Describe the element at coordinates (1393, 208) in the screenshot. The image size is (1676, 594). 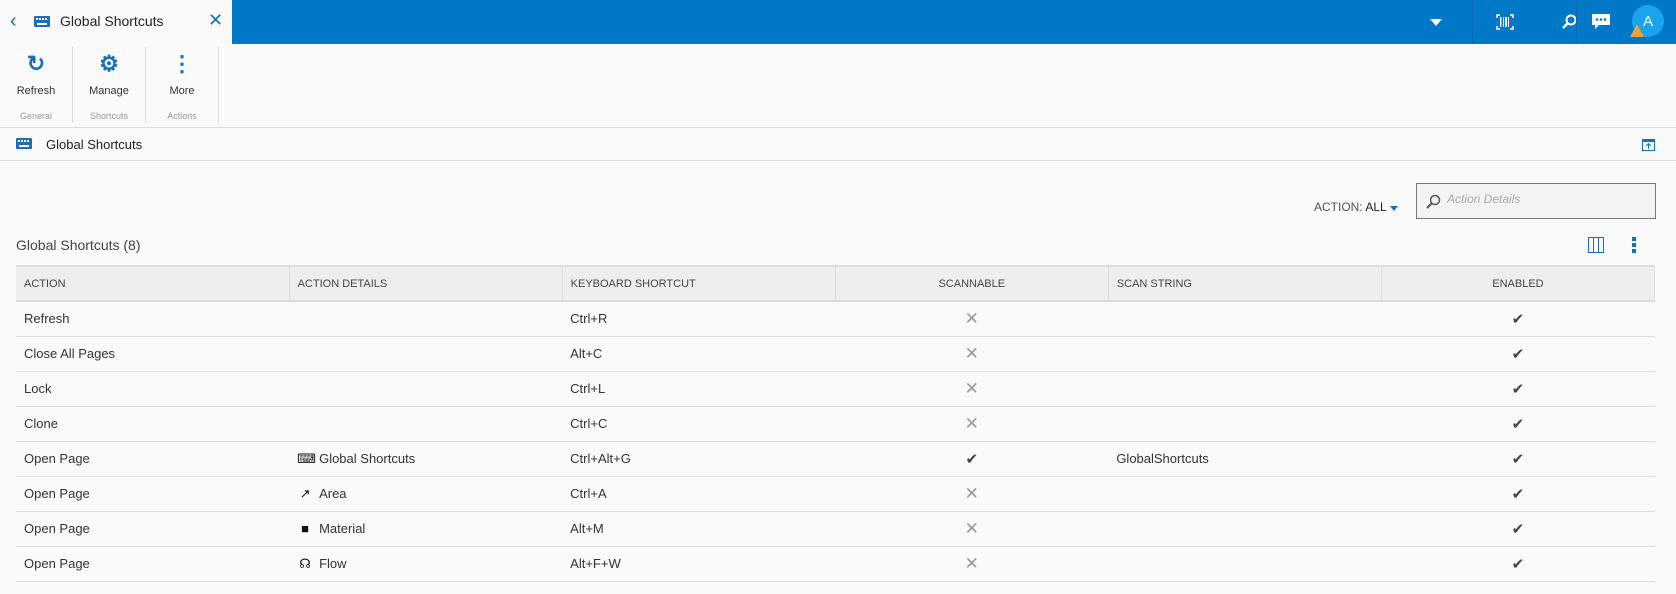
I see `chevron-down-icon` at that location.